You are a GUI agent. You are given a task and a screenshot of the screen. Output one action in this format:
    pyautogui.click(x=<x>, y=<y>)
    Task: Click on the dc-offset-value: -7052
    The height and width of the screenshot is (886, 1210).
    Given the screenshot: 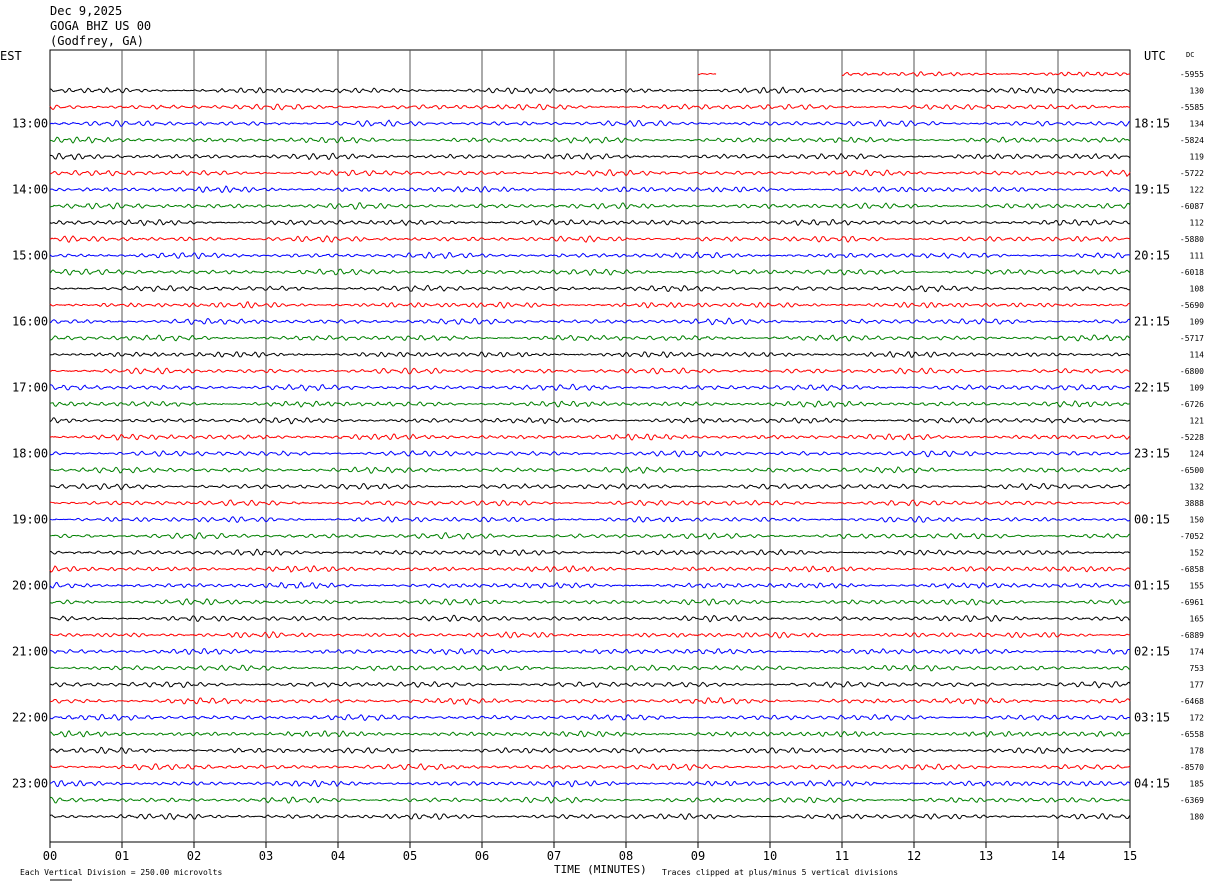 What is the action you would take?
    pyautogui.click(x=1192, y=536)
    